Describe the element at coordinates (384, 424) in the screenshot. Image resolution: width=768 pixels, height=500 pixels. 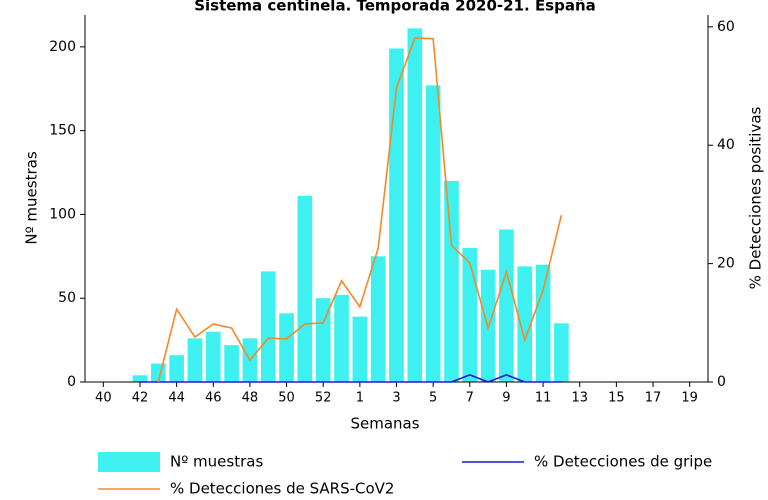
I see `x-axis-label: Semanas` at that location.